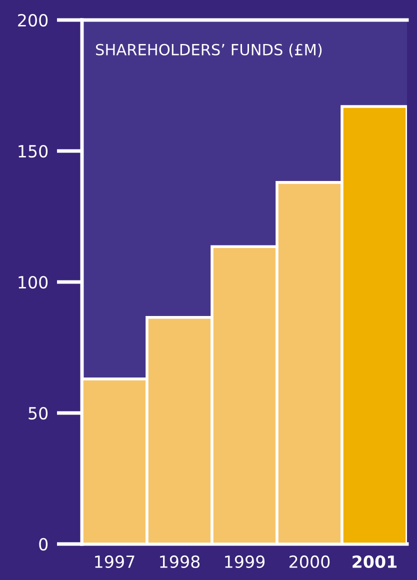  Describe the element at coordinates (43, 544) in the screenshot. I see `y-tick-label: 0` at that location.